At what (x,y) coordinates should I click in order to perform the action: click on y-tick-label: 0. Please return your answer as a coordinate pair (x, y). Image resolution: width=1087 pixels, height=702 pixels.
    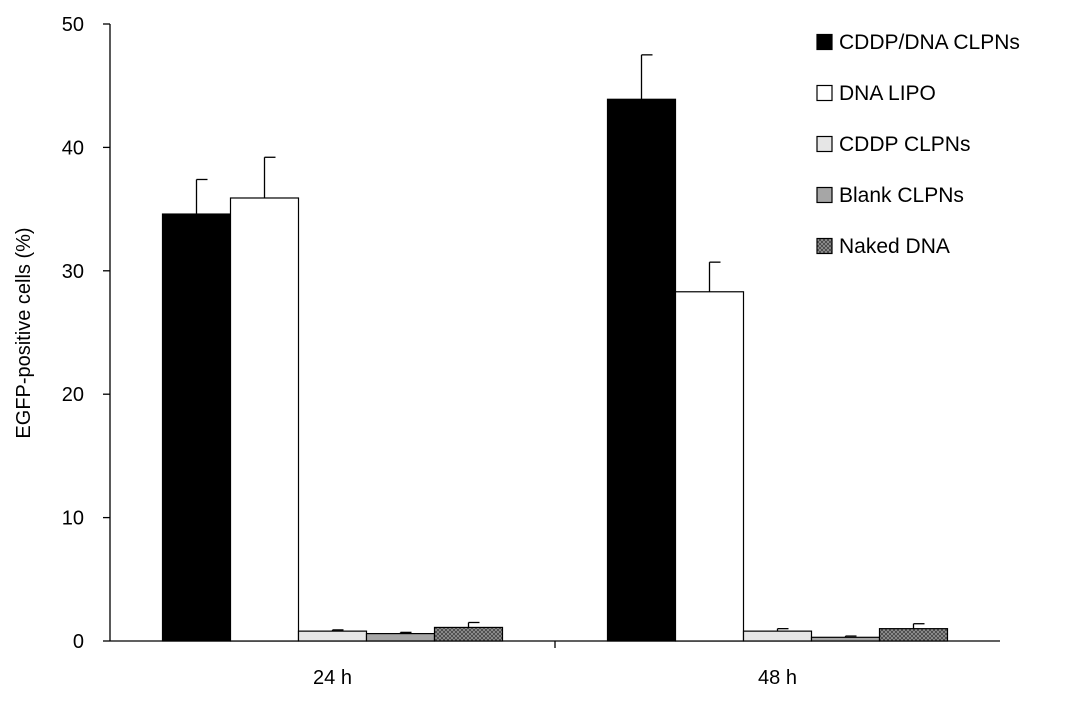
    Looking at the image, I should click on (78, 642).